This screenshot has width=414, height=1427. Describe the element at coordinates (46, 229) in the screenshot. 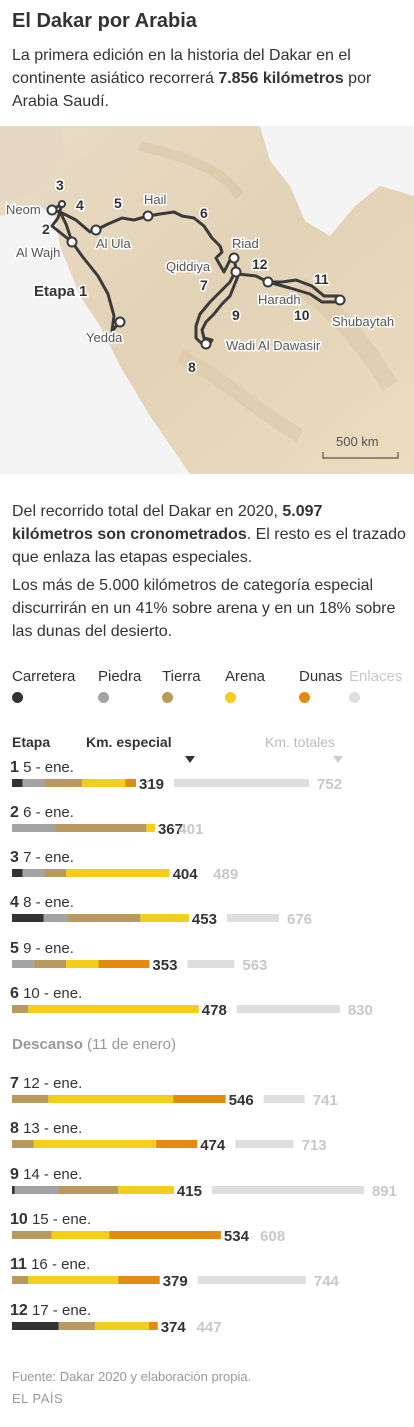

I see `stage-num-2: 2` at that location.